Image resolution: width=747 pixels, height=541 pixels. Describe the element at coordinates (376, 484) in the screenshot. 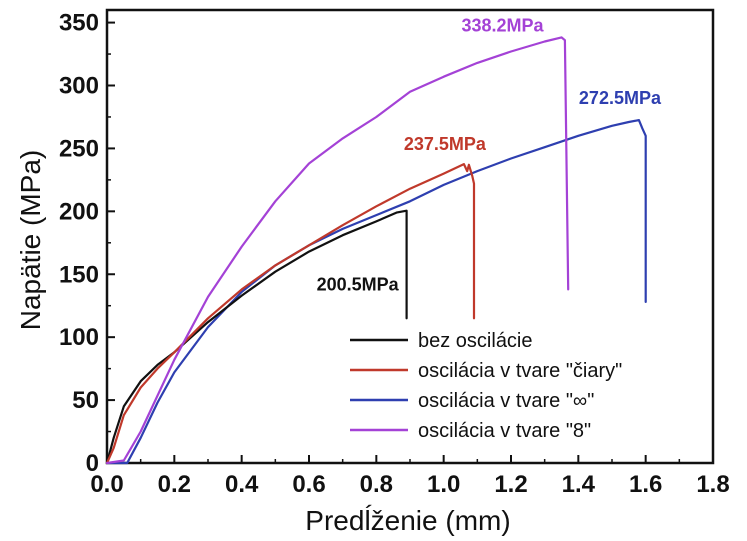

I see `x-tick-label: 0.8` at that location.